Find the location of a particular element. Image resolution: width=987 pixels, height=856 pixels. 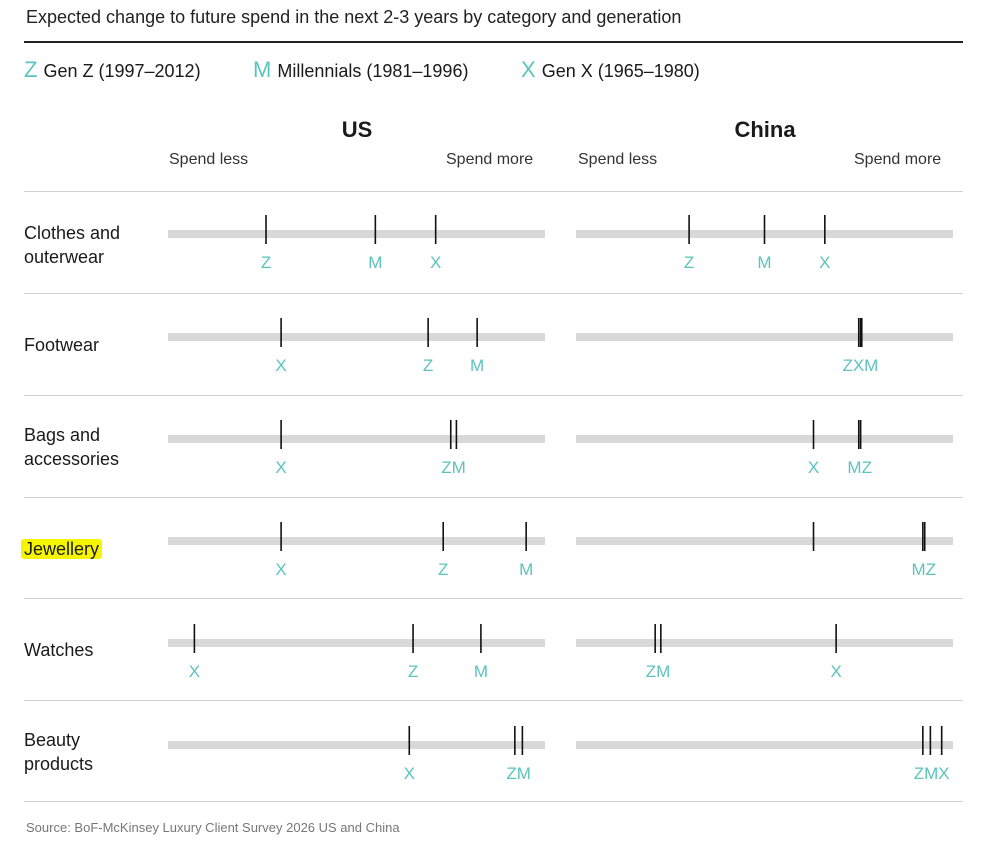

china-spend-more-label: Spend more is located at coordinates (898, 159).